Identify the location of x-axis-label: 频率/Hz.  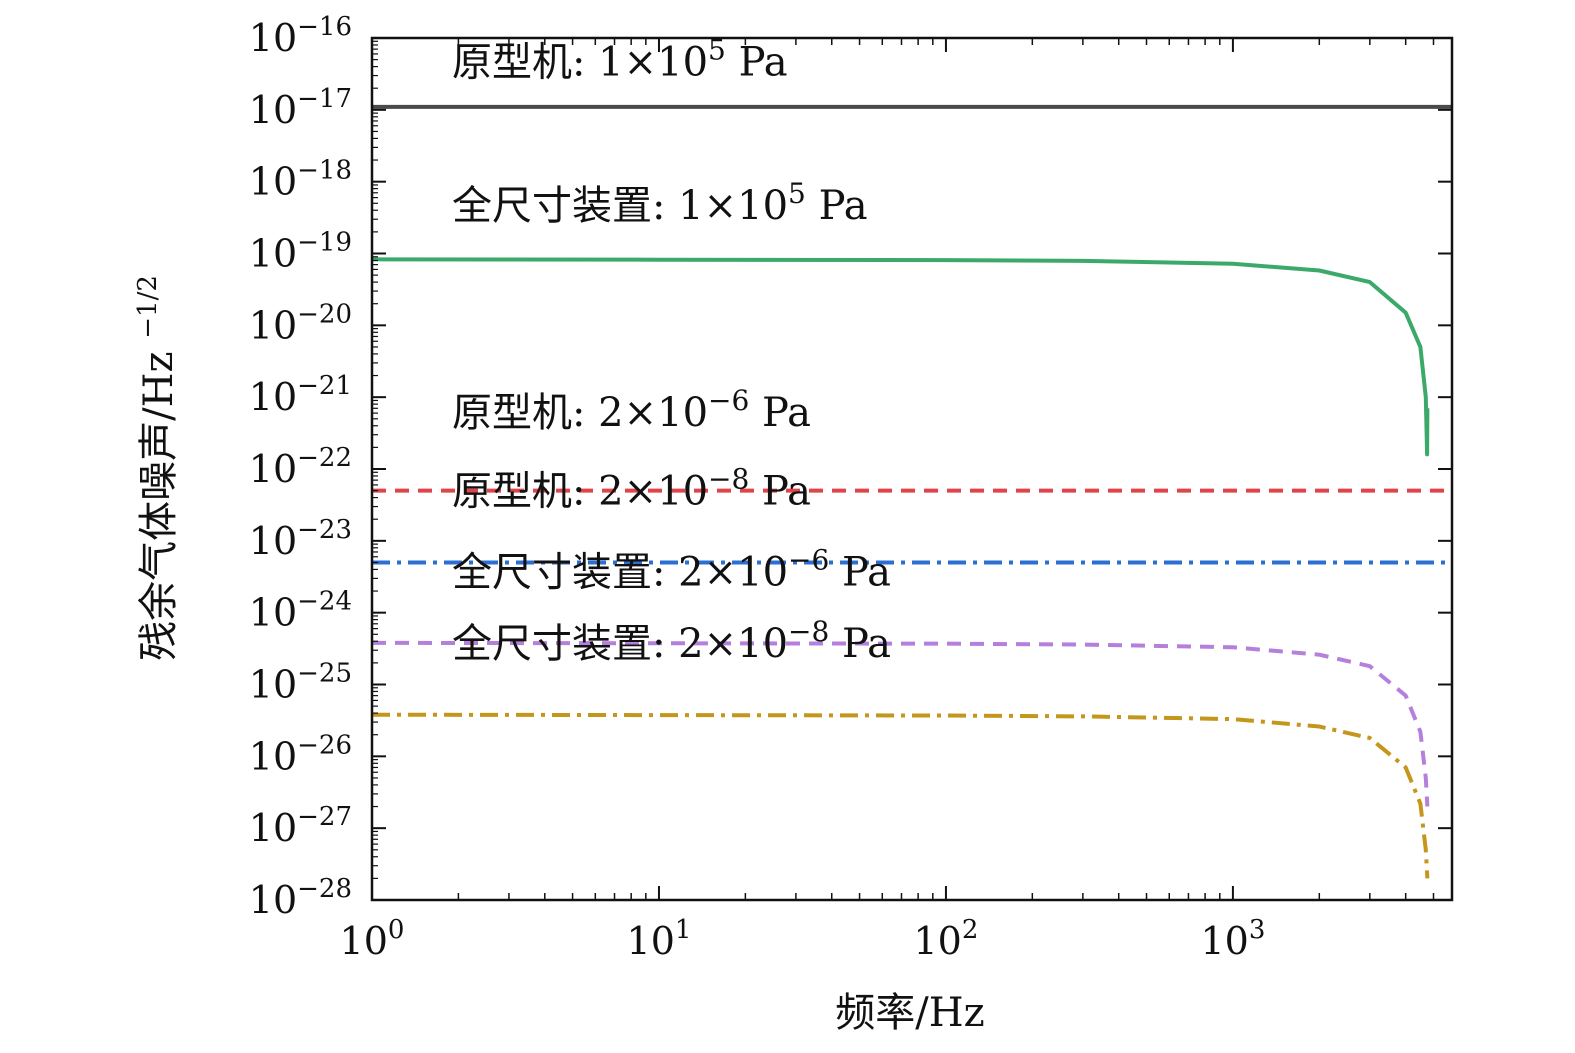
(909, 1013).